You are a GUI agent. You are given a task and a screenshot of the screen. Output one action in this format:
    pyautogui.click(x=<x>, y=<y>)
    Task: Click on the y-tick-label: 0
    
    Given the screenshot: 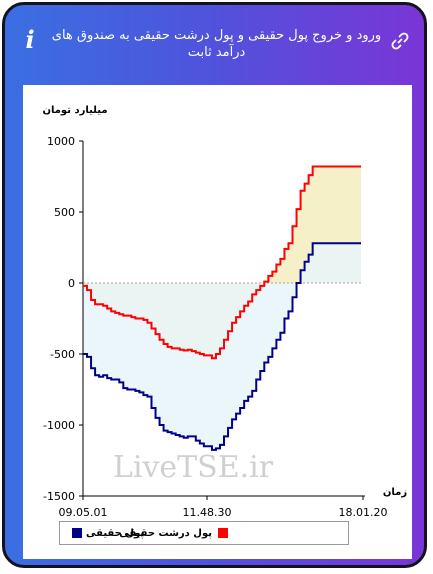 What is the action you would take?
    pyautogui.click(x=71, y=283)
    